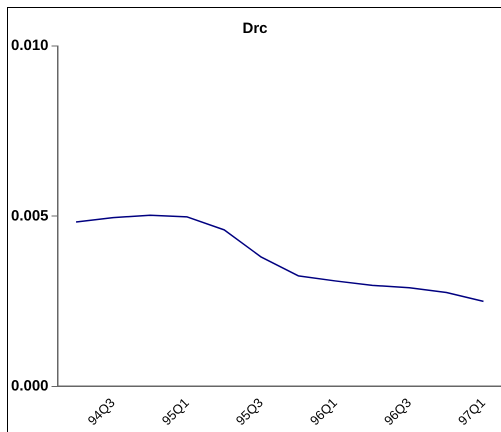 The image size is (501, 432). Describe the element at coordinates (255, 29) in the screenshot. I see `chart-title: Drc` at that location.